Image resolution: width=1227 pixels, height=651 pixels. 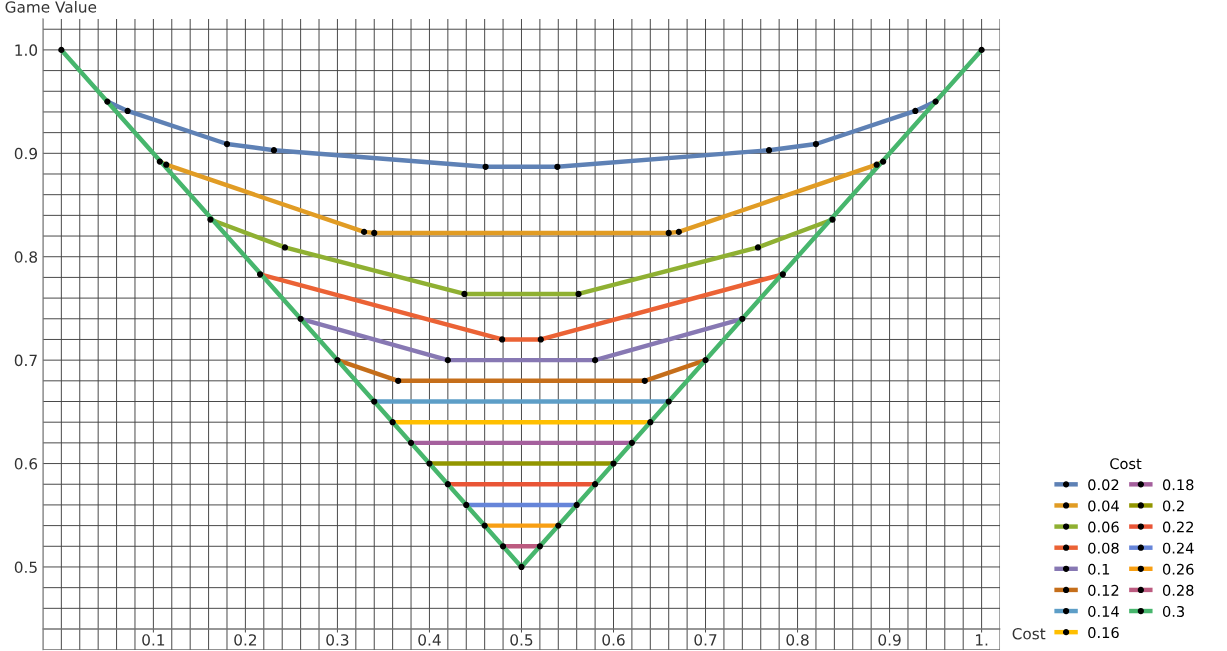 I want to click on y-tick-label: 0.5, so click(x=25, y=567).